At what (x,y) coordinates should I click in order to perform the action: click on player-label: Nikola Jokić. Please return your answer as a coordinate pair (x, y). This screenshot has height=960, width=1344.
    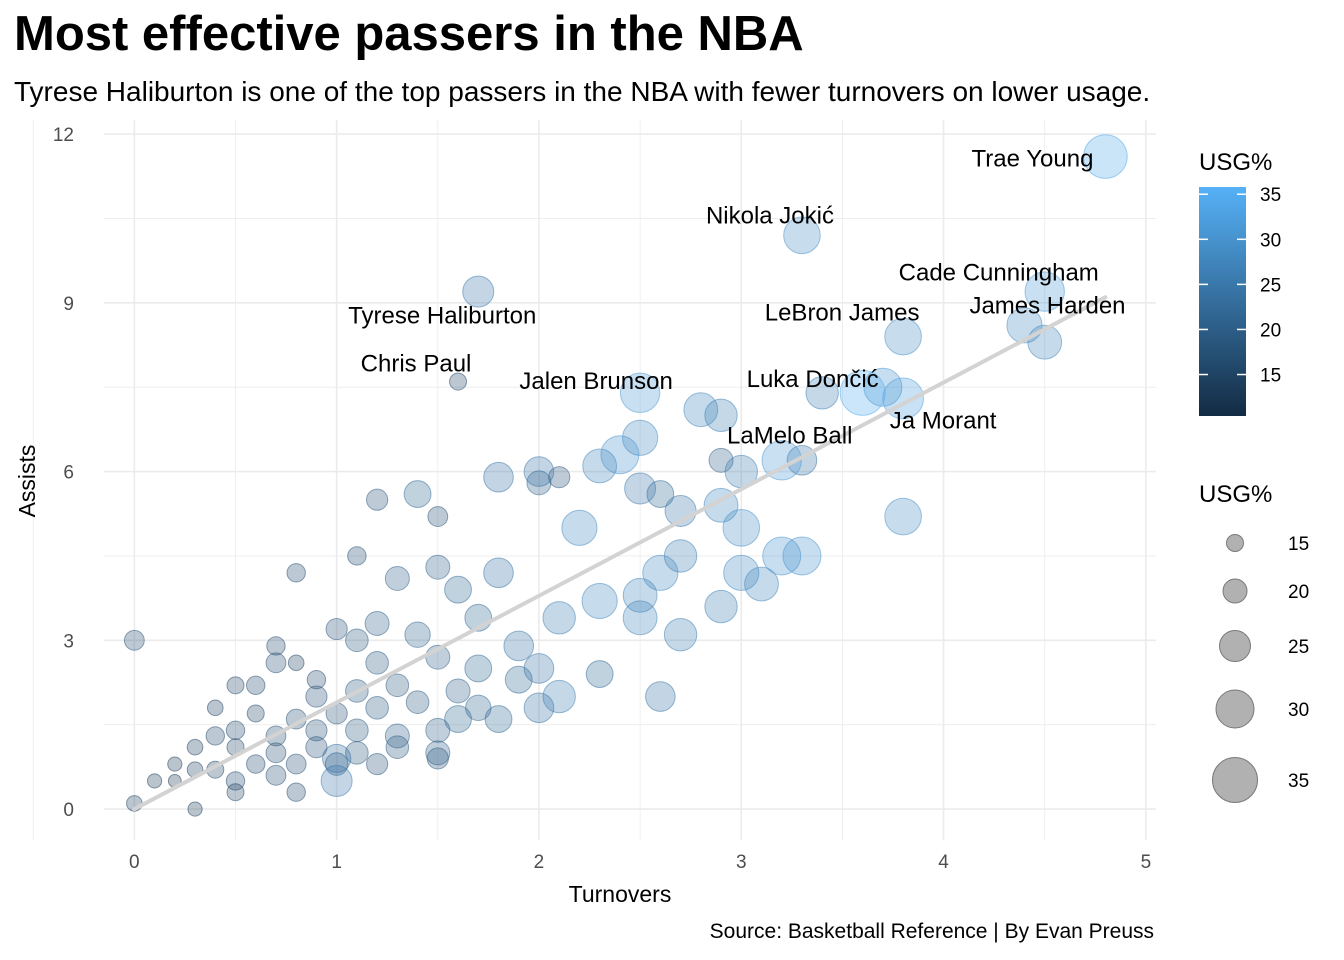
    Looking at the image, I should click on (770, 215).